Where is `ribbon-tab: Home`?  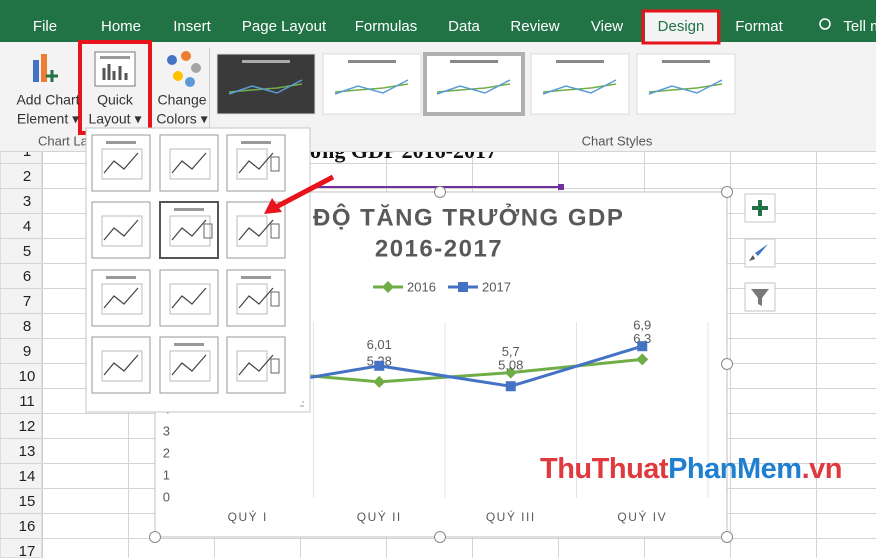
ribbon-tab: Home is located at coordinates (121, 26).